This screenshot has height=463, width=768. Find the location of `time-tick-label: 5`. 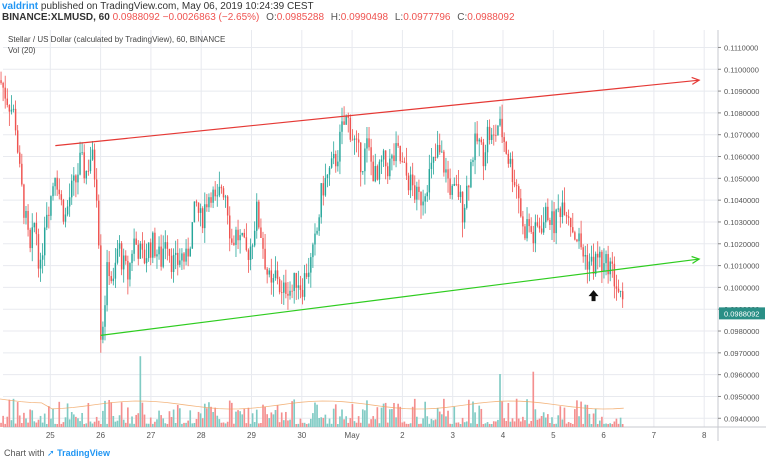

time-tick-label: 5 is located at coordinates (553, 435).